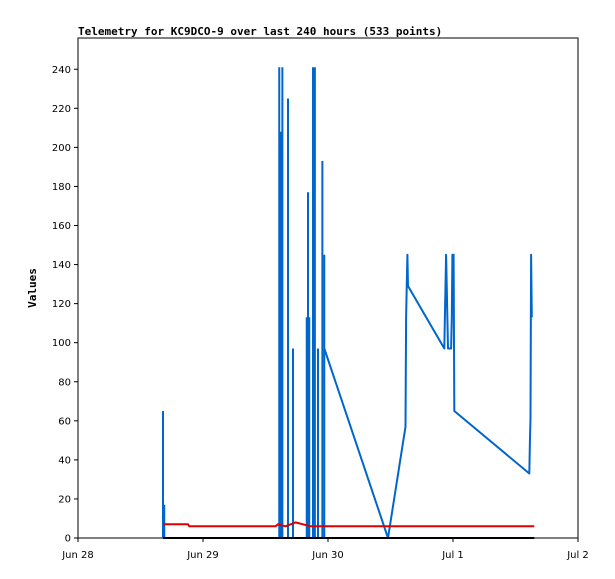 The image size is (615, 579). I want to click on y-tick-label: 200, so click(61, 148).